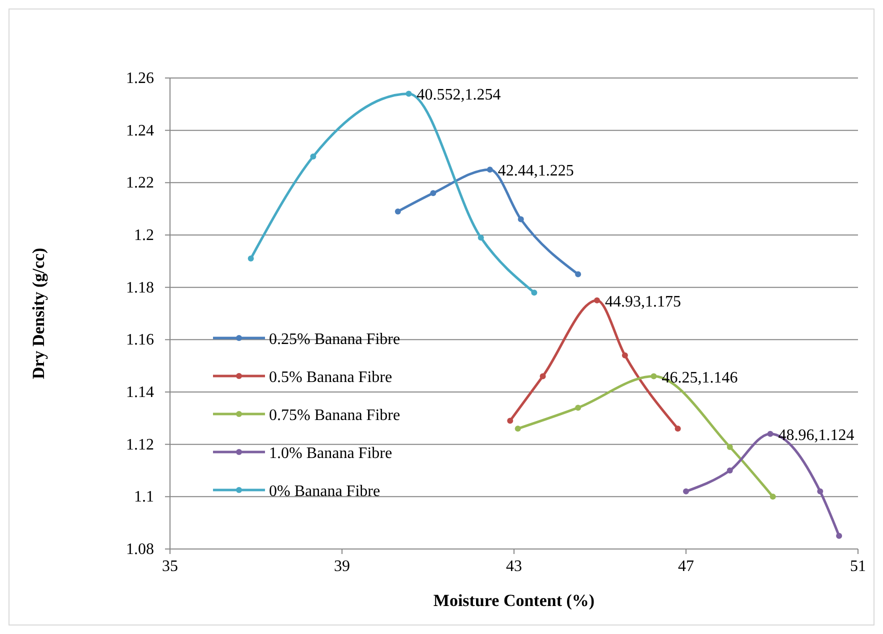 The height and width of the screenshot is (634, 883). Describe the element at coordinates (642, 301) in the screenshot. I see `annotation: 44.93,1.175` at that location.